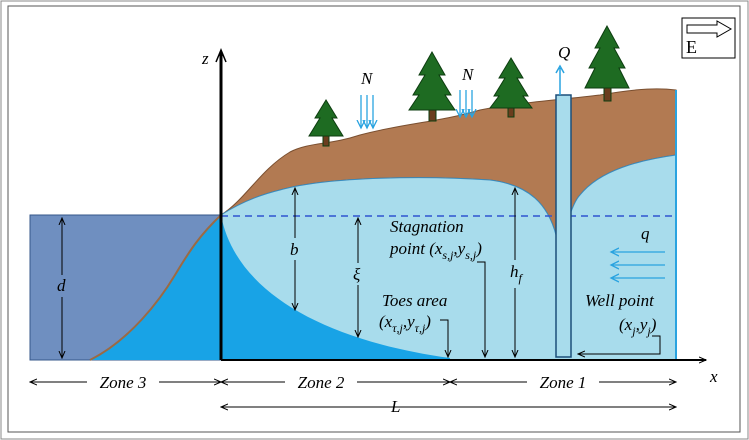 The height and width of the screenshot is (440, 749). I want to click on well-arrow, so click(560, 79).